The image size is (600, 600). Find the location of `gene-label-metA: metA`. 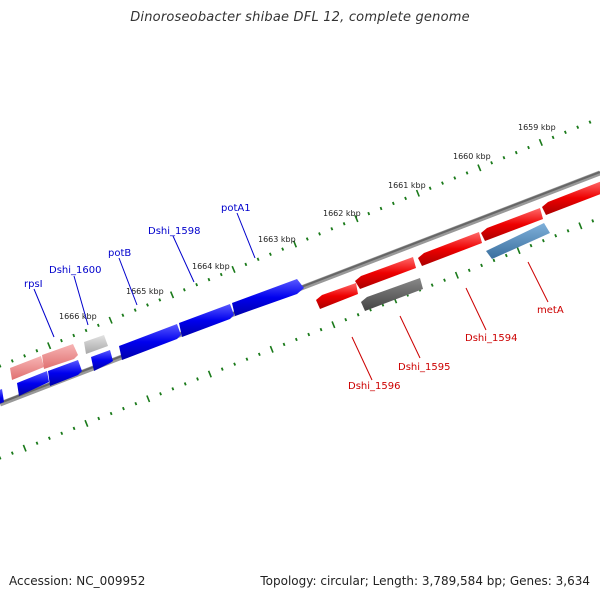

gene-label-metA: metA is located at coordinates (550, 310).